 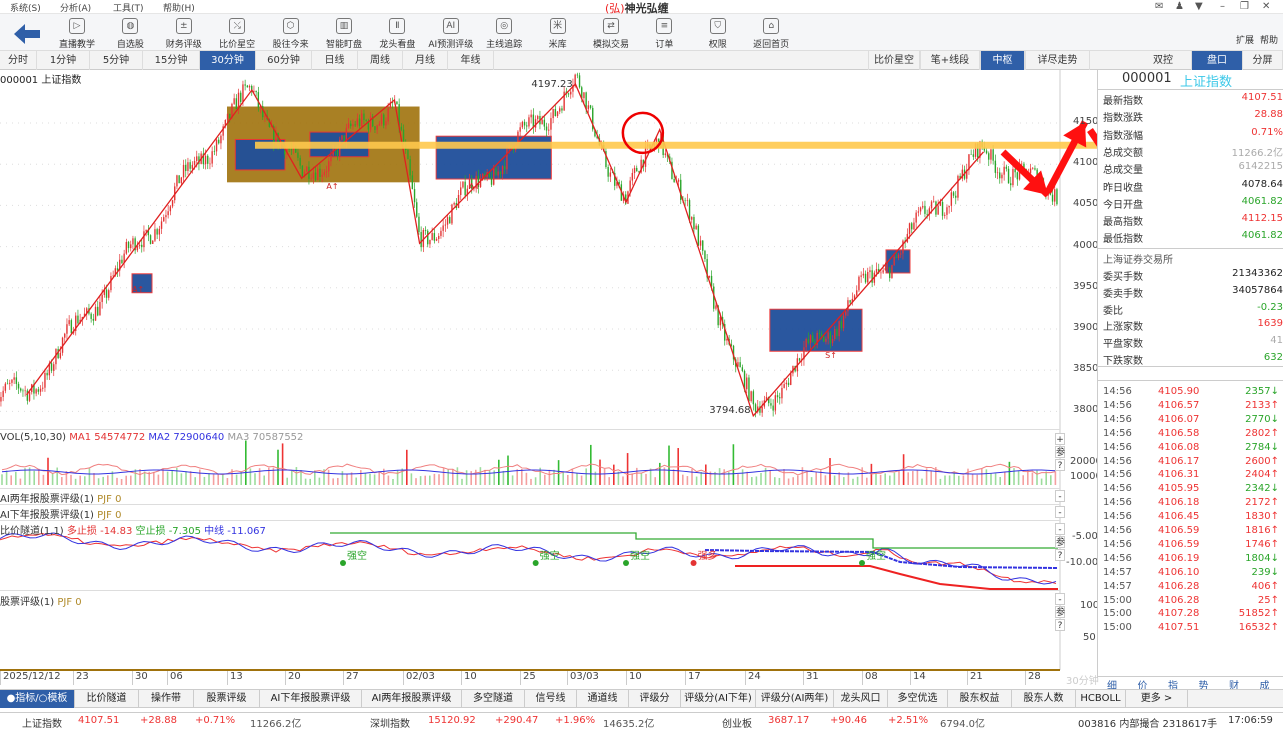 What do you see at coordinates (558, 34) in the screenshot?
I see `toolbar-button-rice: 米米库` at bounding box center [558, 34].